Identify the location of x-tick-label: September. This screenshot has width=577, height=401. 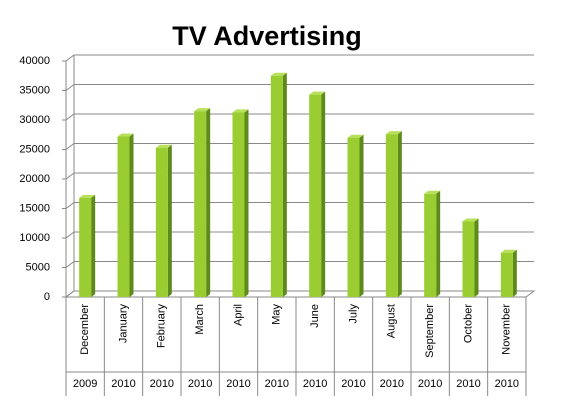
(430, 331).